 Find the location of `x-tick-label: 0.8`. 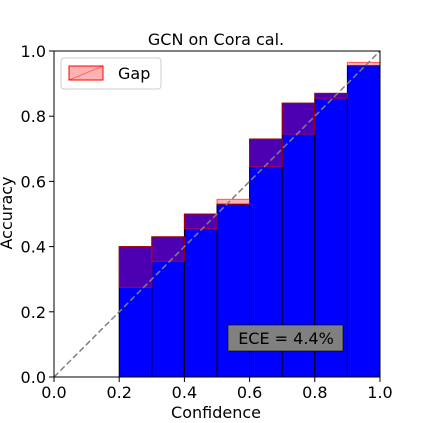

x-tick-label: 0.8 is located at coordinates (314, 392).